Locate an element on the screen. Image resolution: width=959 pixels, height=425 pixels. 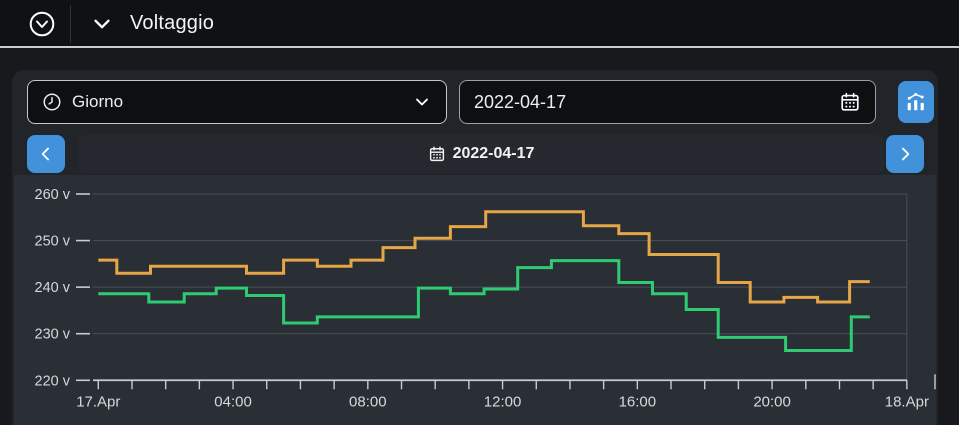
period-select: Giorno is located at coordinates (237, 102).